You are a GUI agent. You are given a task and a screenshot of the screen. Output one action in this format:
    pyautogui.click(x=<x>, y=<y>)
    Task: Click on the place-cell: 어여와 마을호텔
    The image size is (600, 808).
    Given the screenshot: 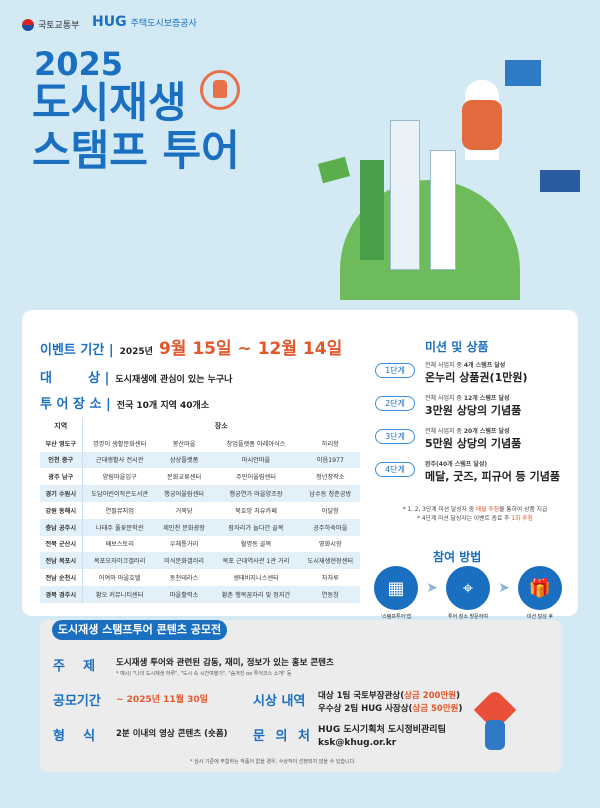 What is the action you would take?
    pyautogui.click(x=119, y=579)
    